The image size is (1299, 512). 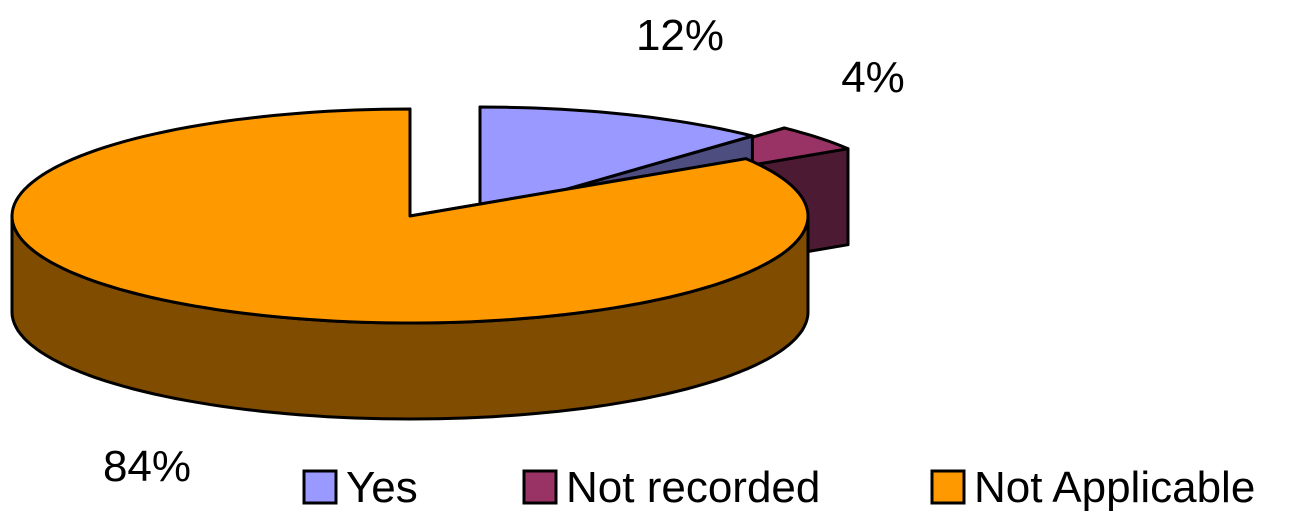 I want to click on legend-swatch-not-recorded, so click(x=540, y=487).